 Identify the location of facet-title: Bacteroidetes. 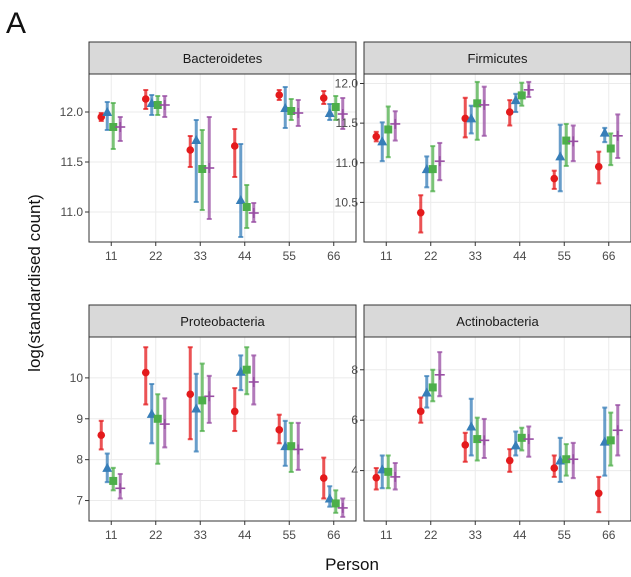
(223, 58).